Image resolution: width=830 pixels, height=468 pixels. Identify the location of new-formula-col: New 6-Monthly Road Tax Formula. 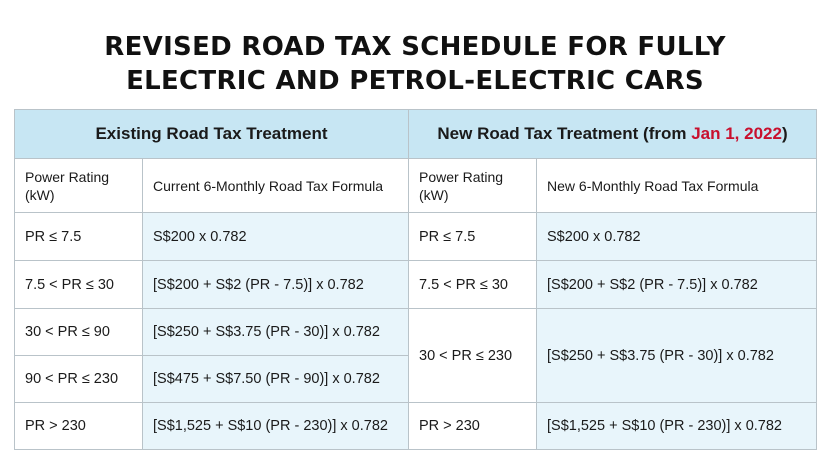
(677, 185).